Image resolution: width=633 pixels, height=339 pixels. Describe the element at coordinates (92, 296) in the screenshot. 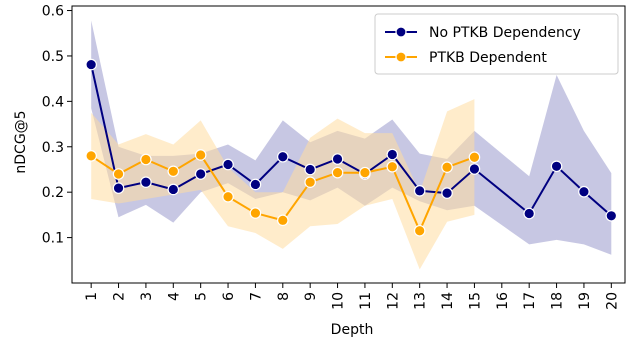

I see `x-tick-label: 1` at that location.